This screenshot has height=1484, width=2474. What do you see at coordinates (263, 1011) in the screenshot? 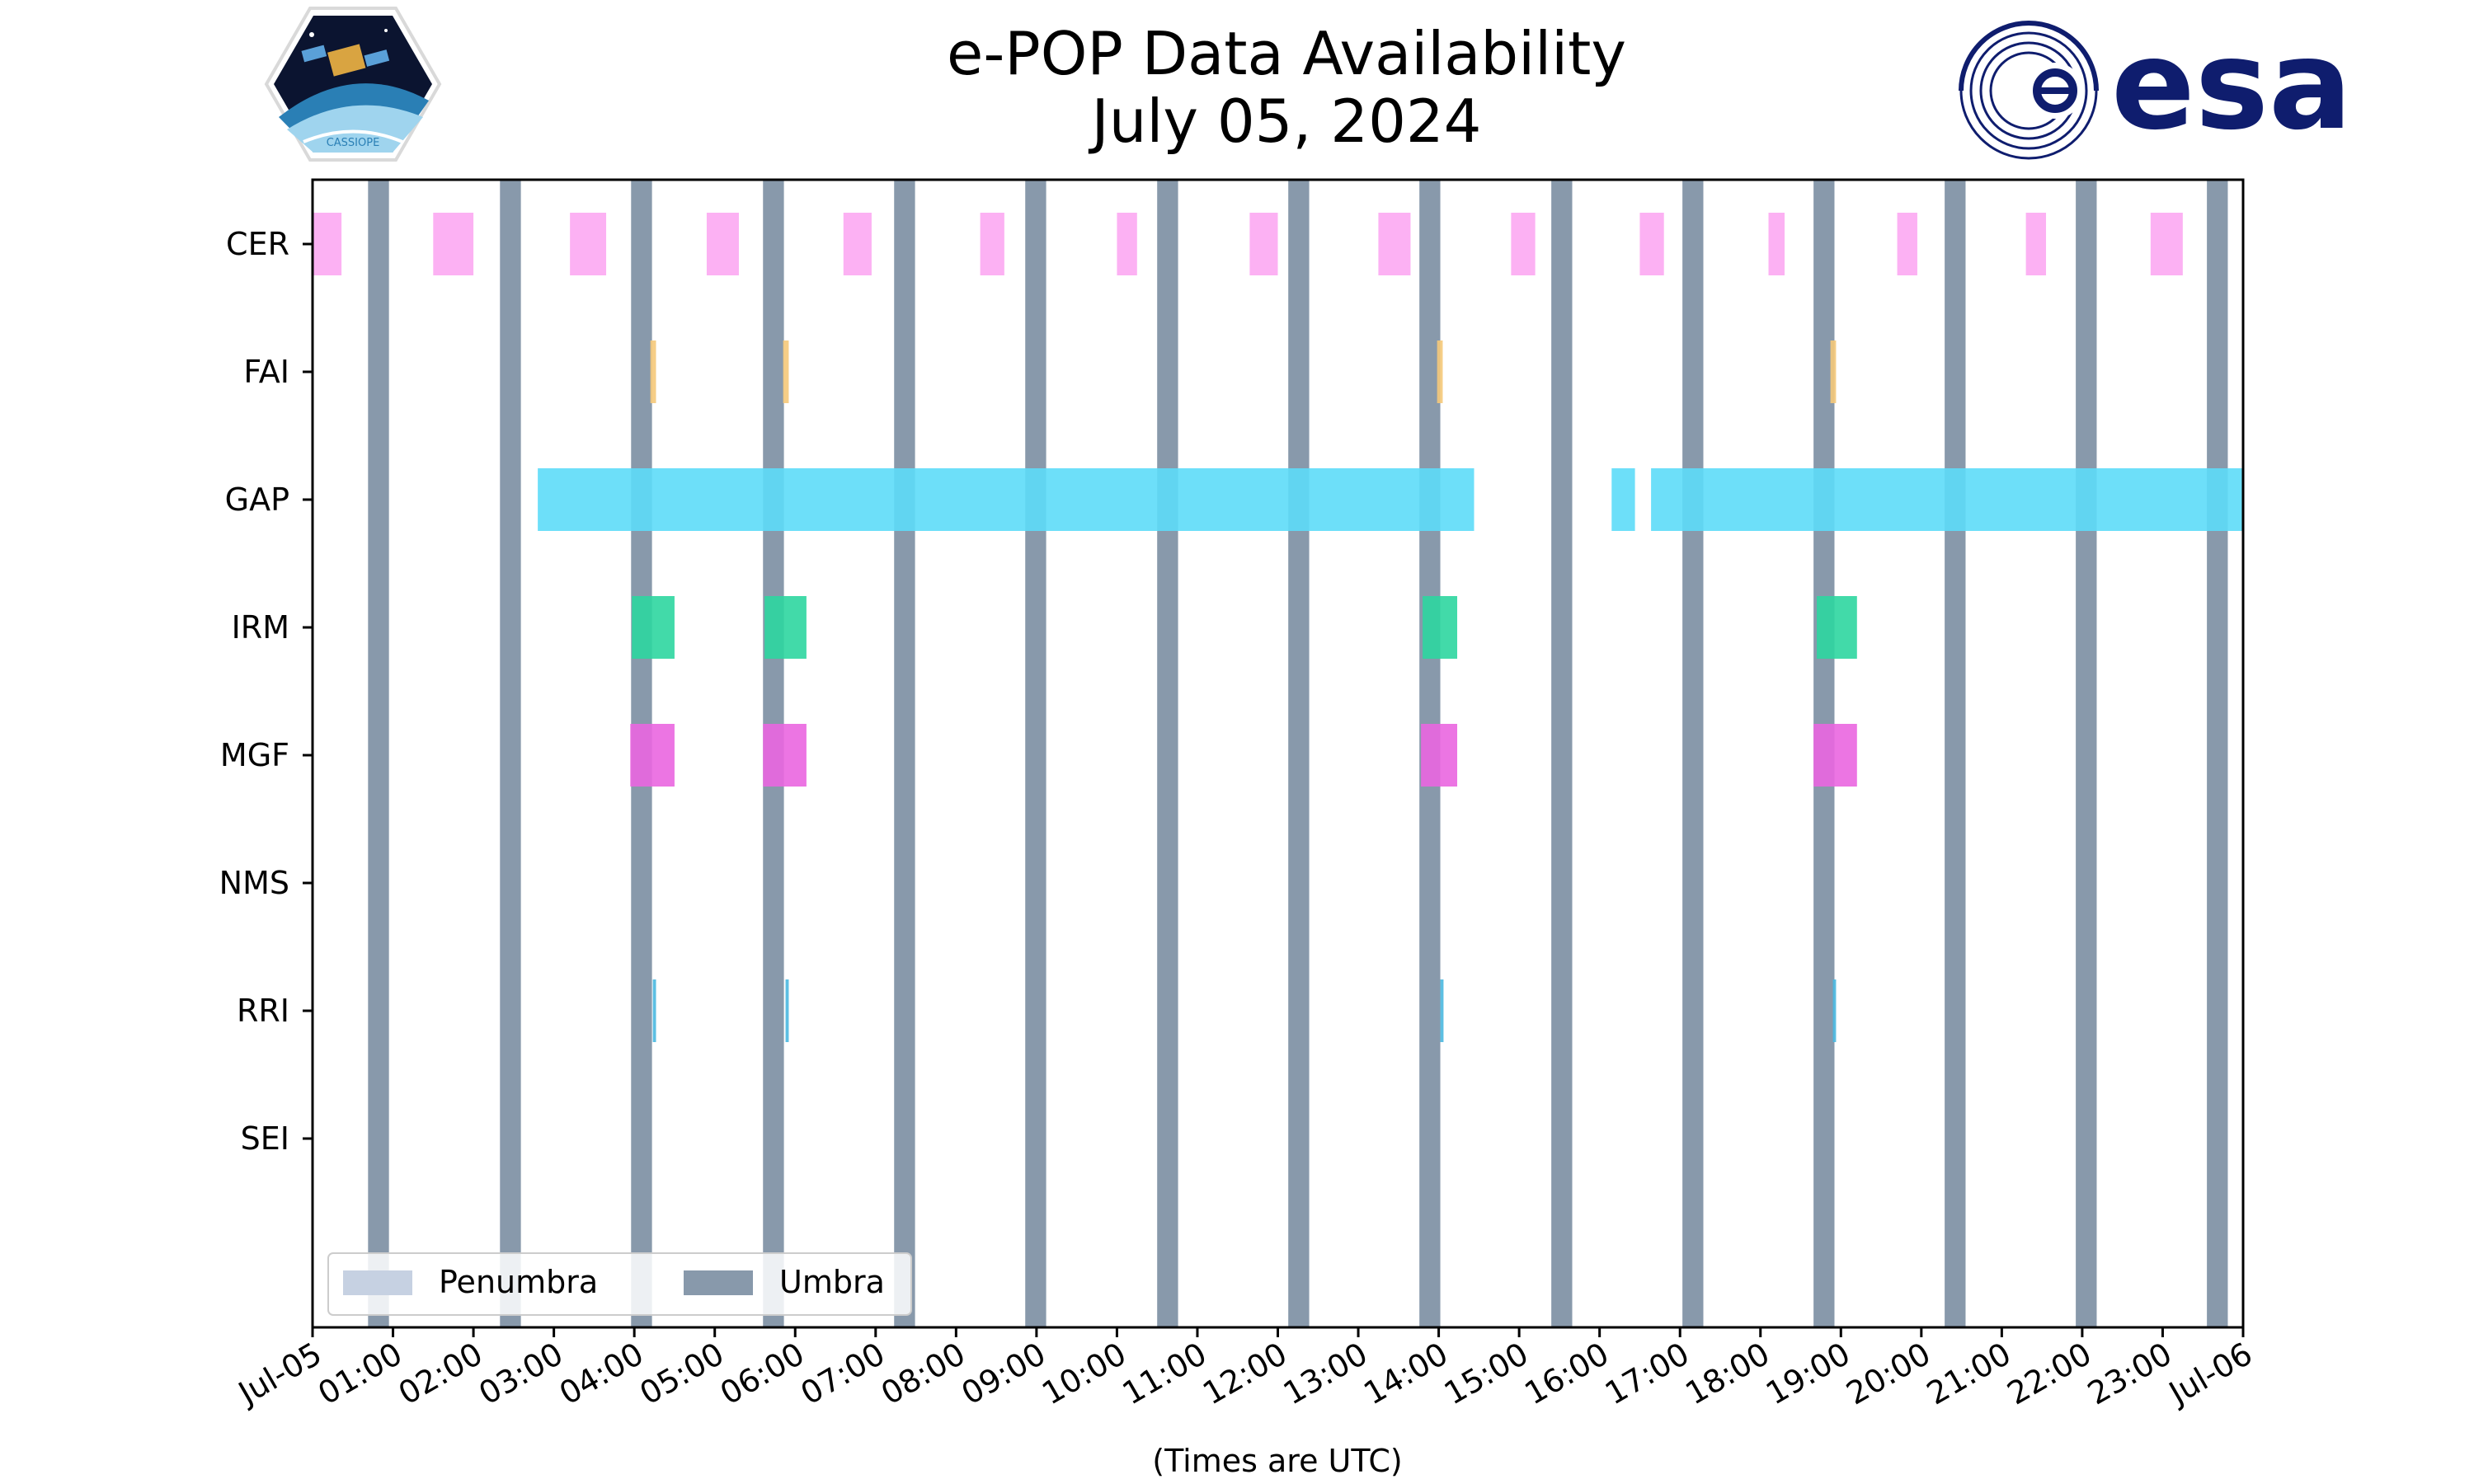
I see `y-tick-label-rri: RRI` at bounding box center [263, 1011].